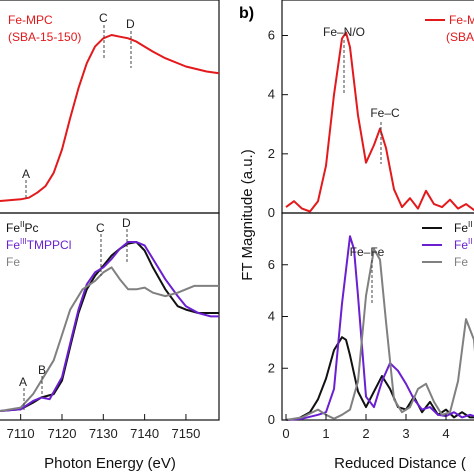  Describe the element at coordinates (144, 433) in the screenshot. I see `left-xtick-label: 7140` at that location.